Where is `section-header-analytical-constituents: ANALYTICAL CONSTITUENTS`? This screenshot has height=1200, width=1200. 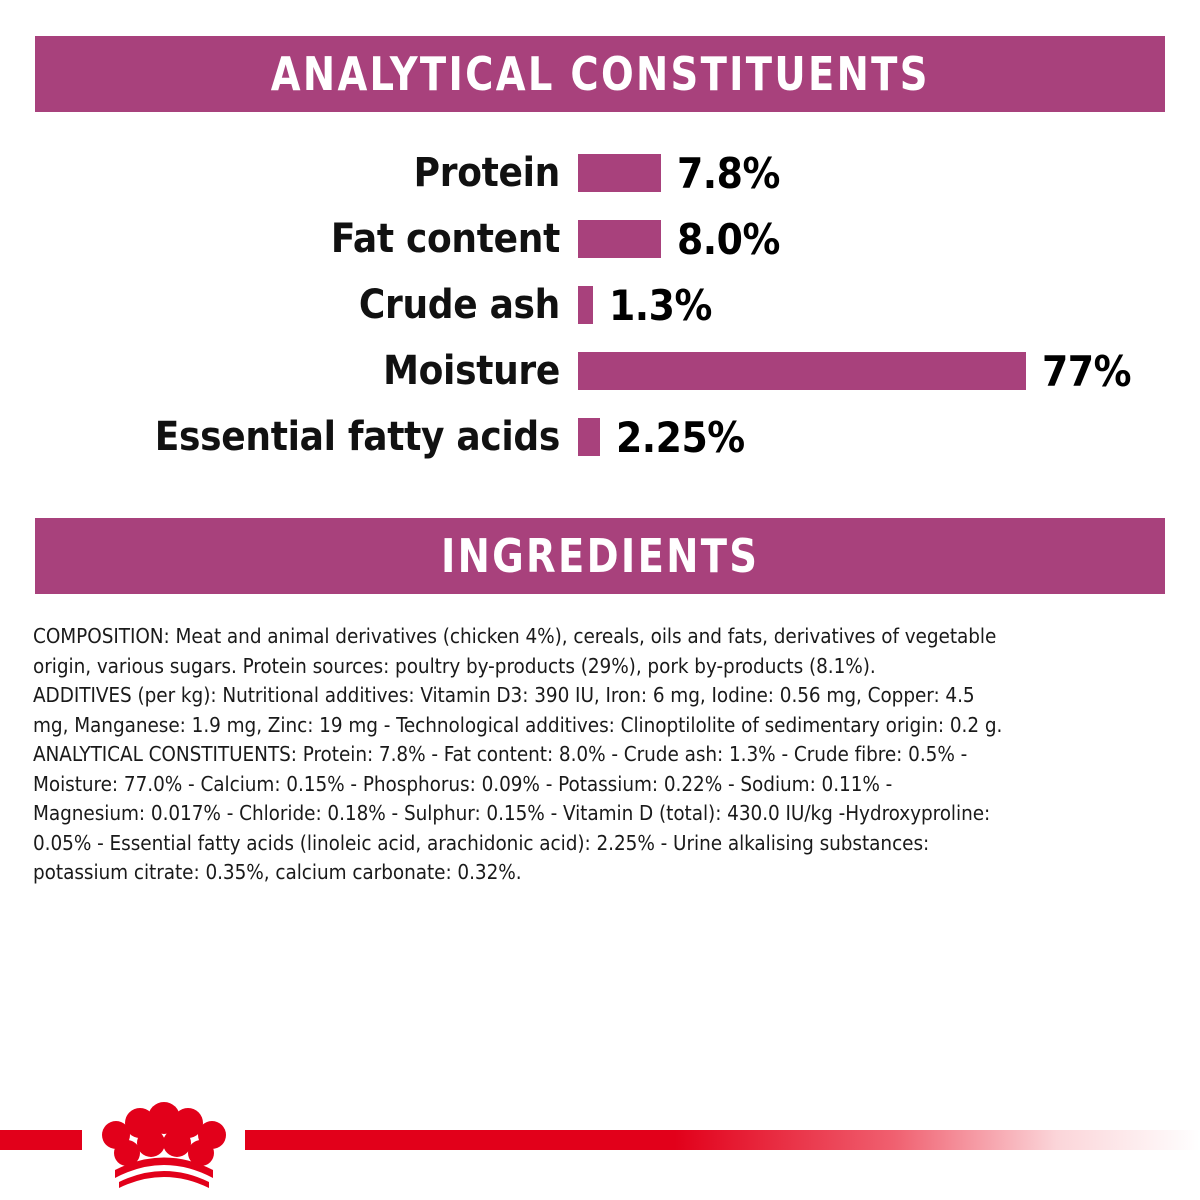
section-header-analytical-constituents: ANALYTICAL CONSTITUENTS is located at coordinates (600, 74).